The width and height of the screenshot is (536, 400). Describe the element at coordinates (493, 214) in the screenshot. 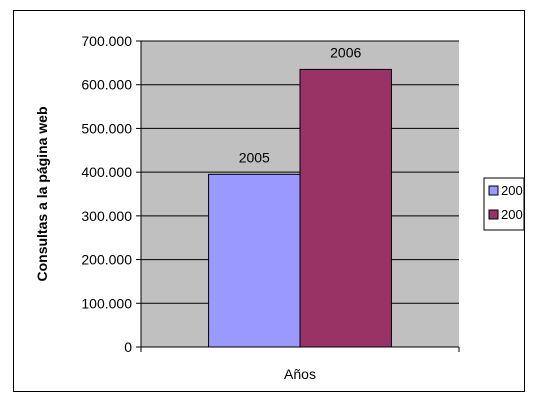

I see `legend-swatch-2006` at that location.